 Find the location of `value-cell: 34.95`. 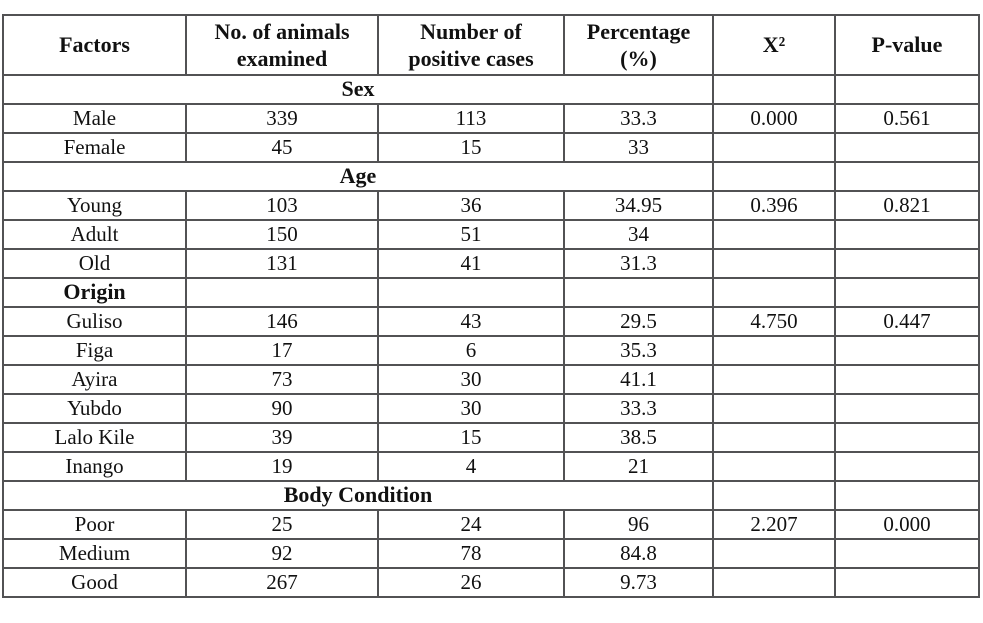

value-cell: 34.95 is located at coordinates (638, 205).